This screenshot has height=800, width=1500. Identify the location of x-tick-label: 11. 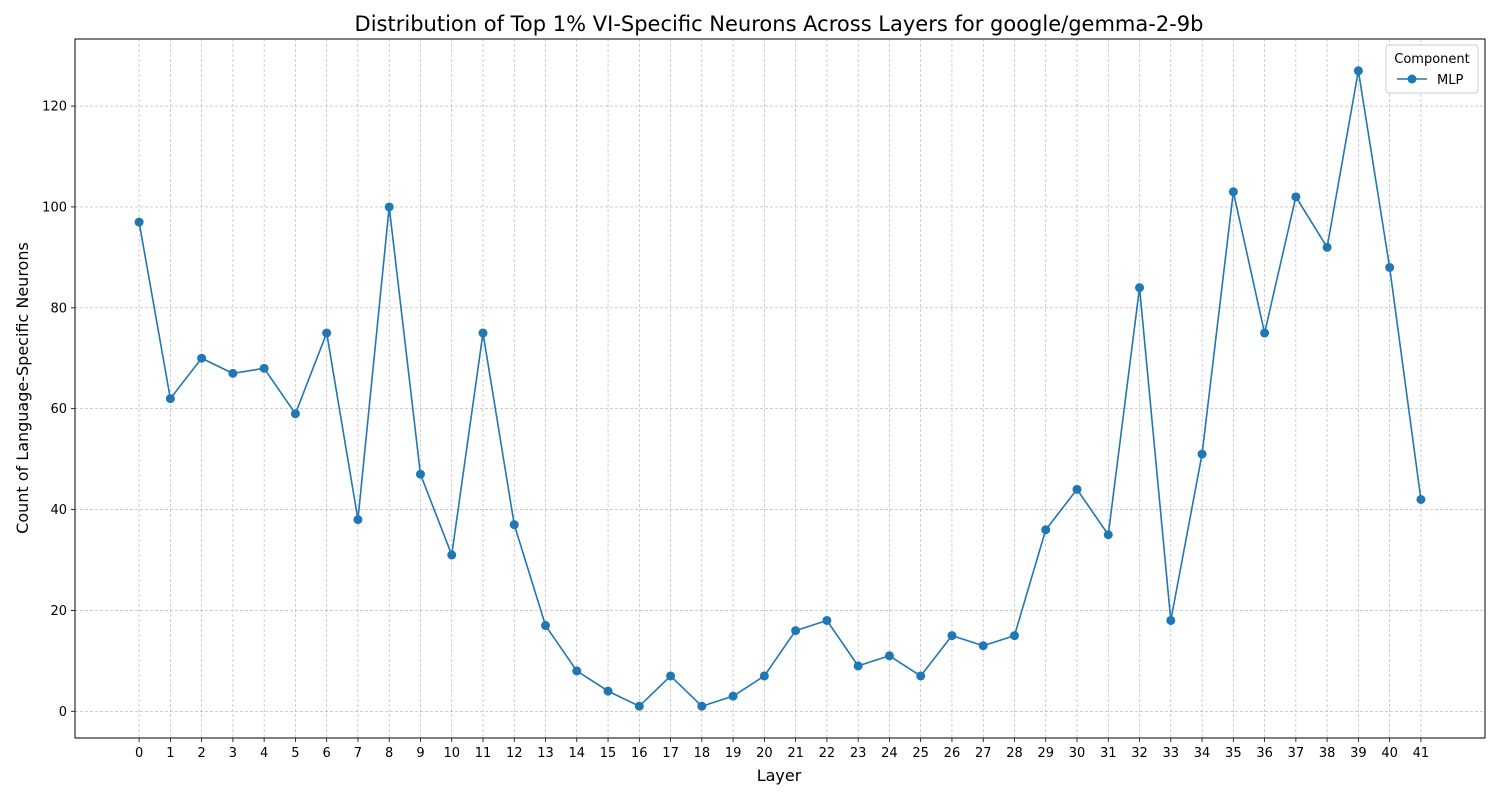
(483, 753).